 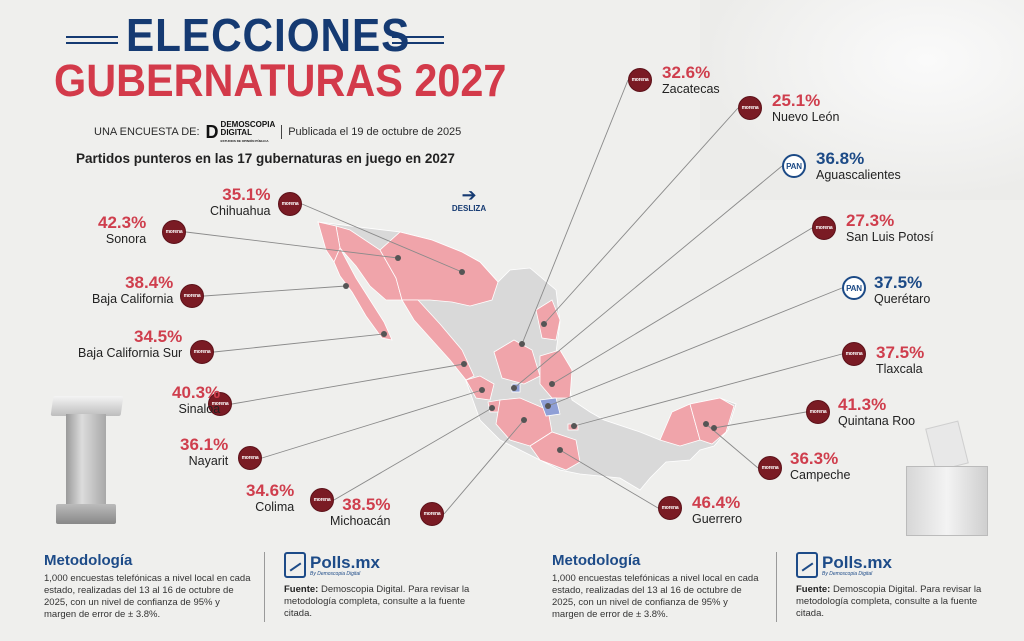 What do you see at coordinates (712, 421) in the screenshot?
I see `map-state-quintana-roo` at bounding box center [712, 421].